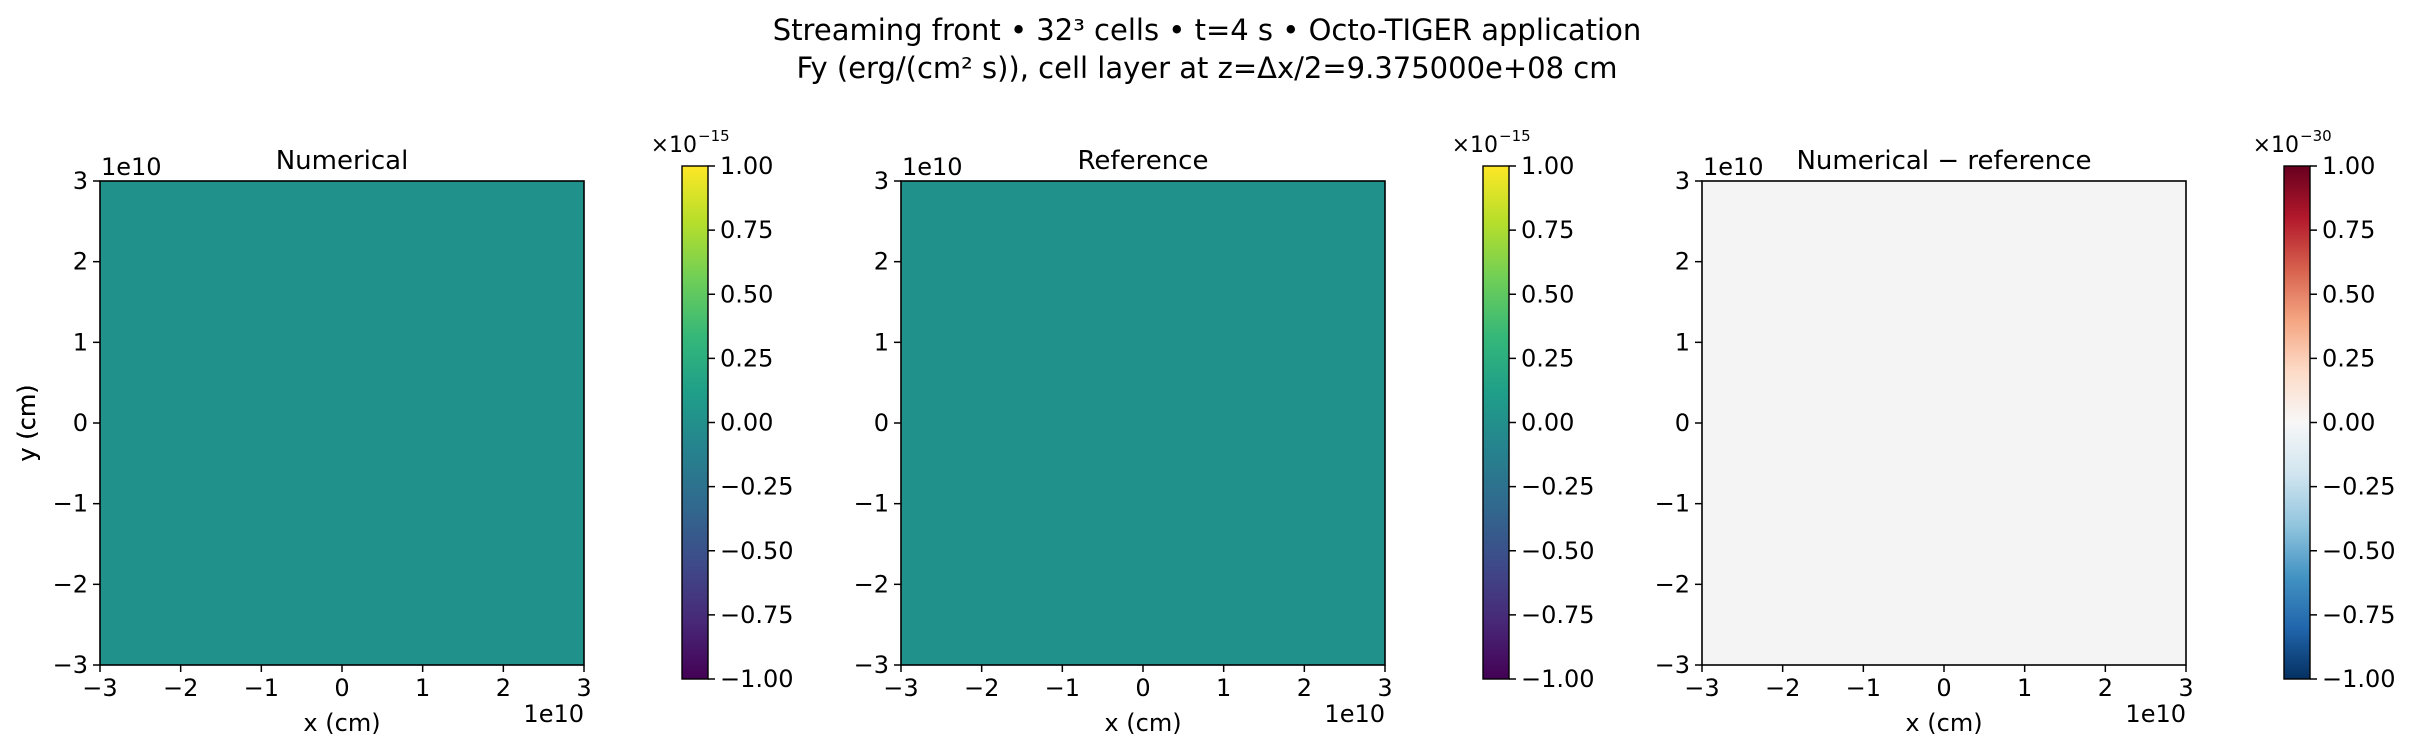 This screenshot has width=2415, height=753. I want to click on y-axis-label: y (cm), so click(27, 422).